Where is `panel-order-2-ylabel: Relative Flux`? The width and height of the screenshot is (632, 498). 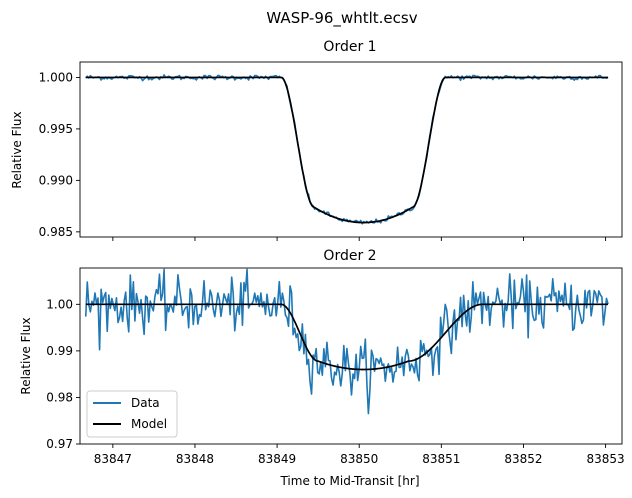
panel-order-2-ylabel: Relative Flux is located at coordinates (26, 355).